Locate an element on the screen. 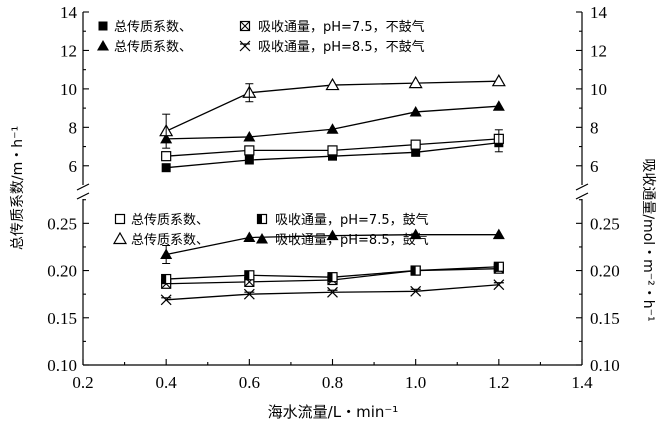 This screenshot has width=662, height=432. y-tick-label-left: 0.25 is located at coordinates (62, 223).